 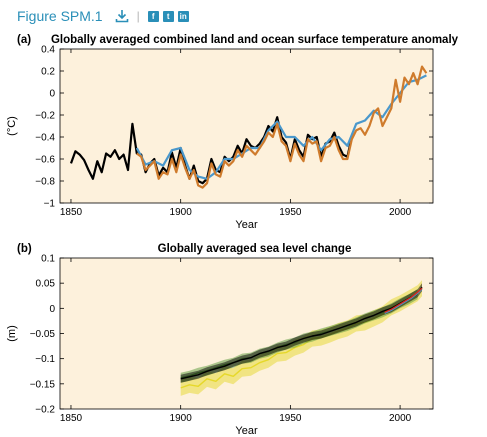 What do you see at coordinates (45, 160) in the screenshot?
I see `y-tick-label: −0.6` at bounding box center [45, 160].